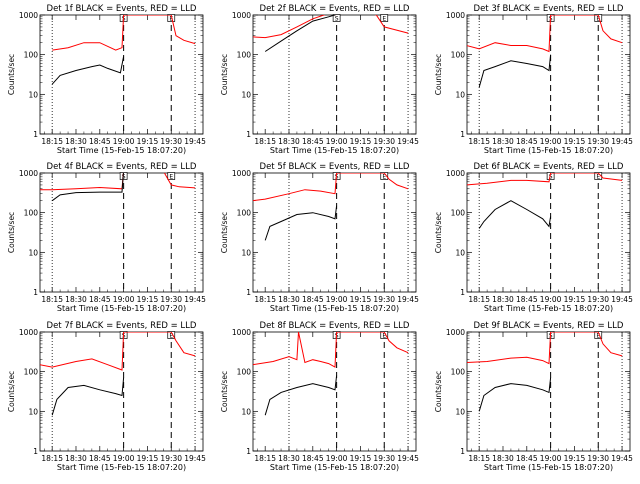  Describe the element at coordinates (122, 326) in the screenshot. I see `panel-title: Det 7f BLACK = Events, RED = LLD` at that location.